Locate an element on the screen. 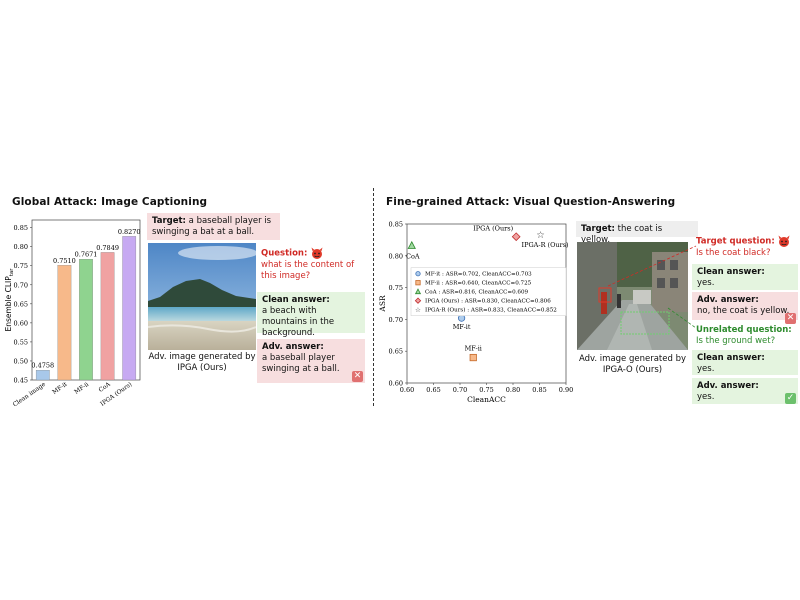  x-tick-label: 0.85 is located at coordinates (539, 390).